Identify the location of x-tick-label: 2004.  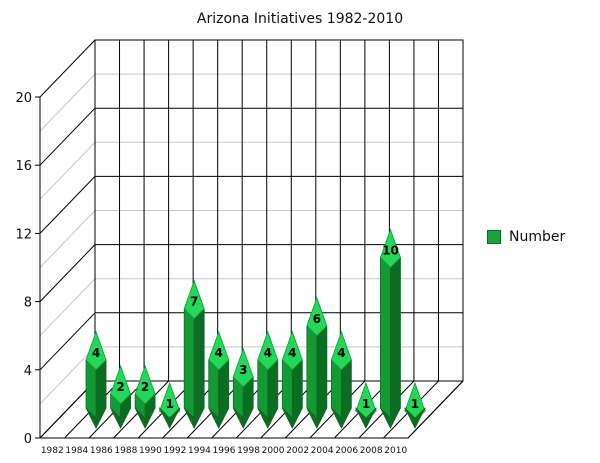
(322, 451).